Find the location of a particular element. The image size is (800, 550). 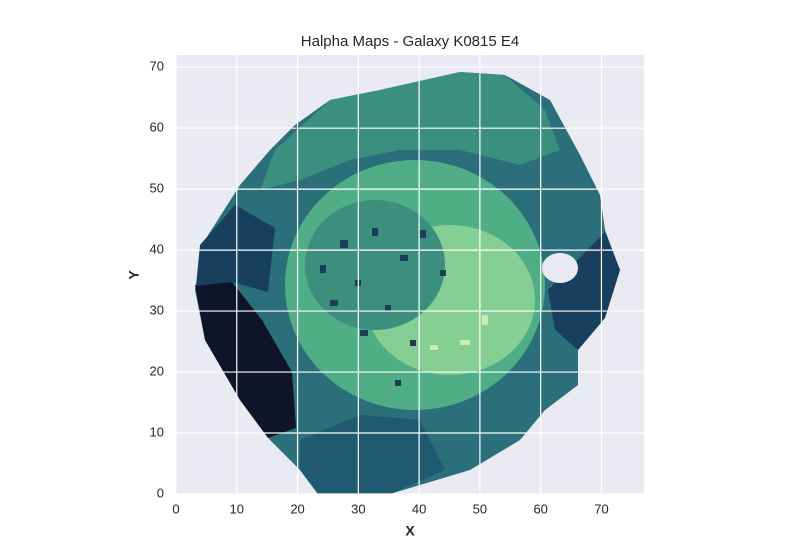

galaxy-bottom is located at coordinates (372, 454).